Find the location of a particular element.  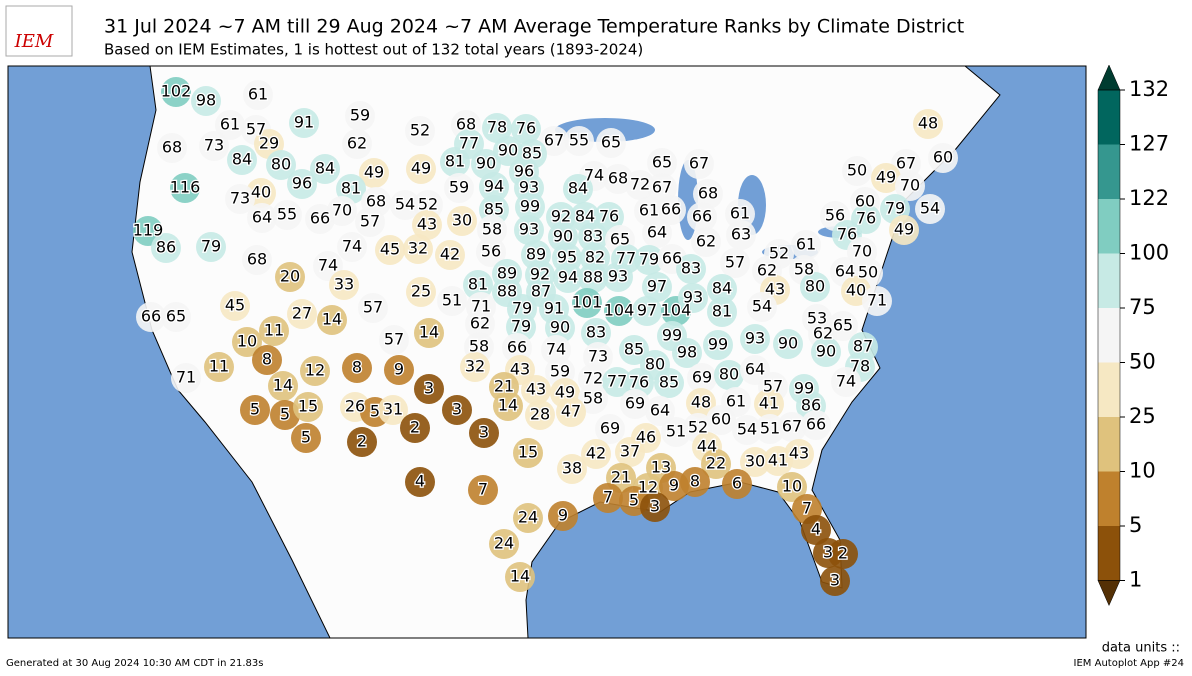

district-label: 91 is located at coordinates (304, 122).